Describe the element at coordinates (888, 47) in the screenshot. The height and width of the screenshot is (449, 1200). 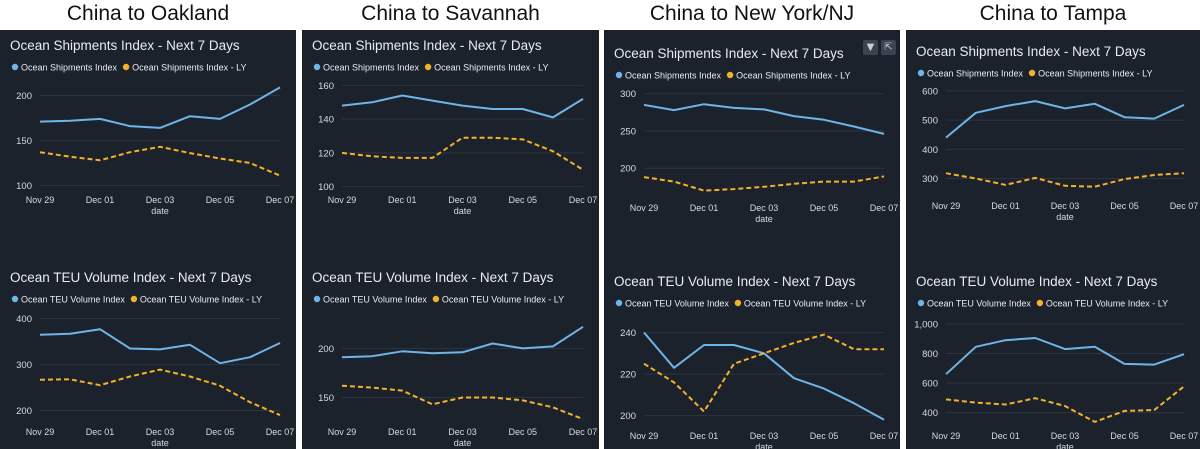
I see `expand-icon: ⇱` at that location.